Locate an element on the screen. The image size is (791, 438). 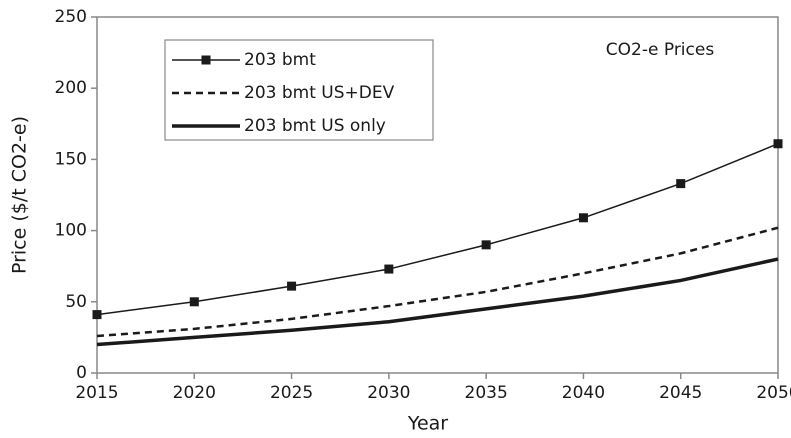
x-tick-label: 2020 is located at coordinates (194, 393).